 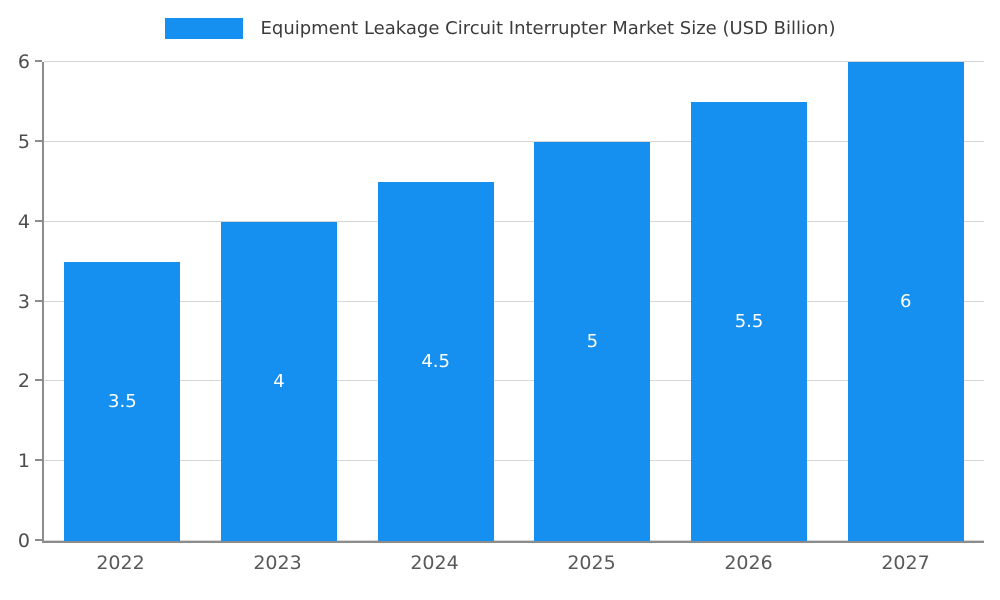 I want to click on bar-2024: 4.5, so click(x=435, y=361).